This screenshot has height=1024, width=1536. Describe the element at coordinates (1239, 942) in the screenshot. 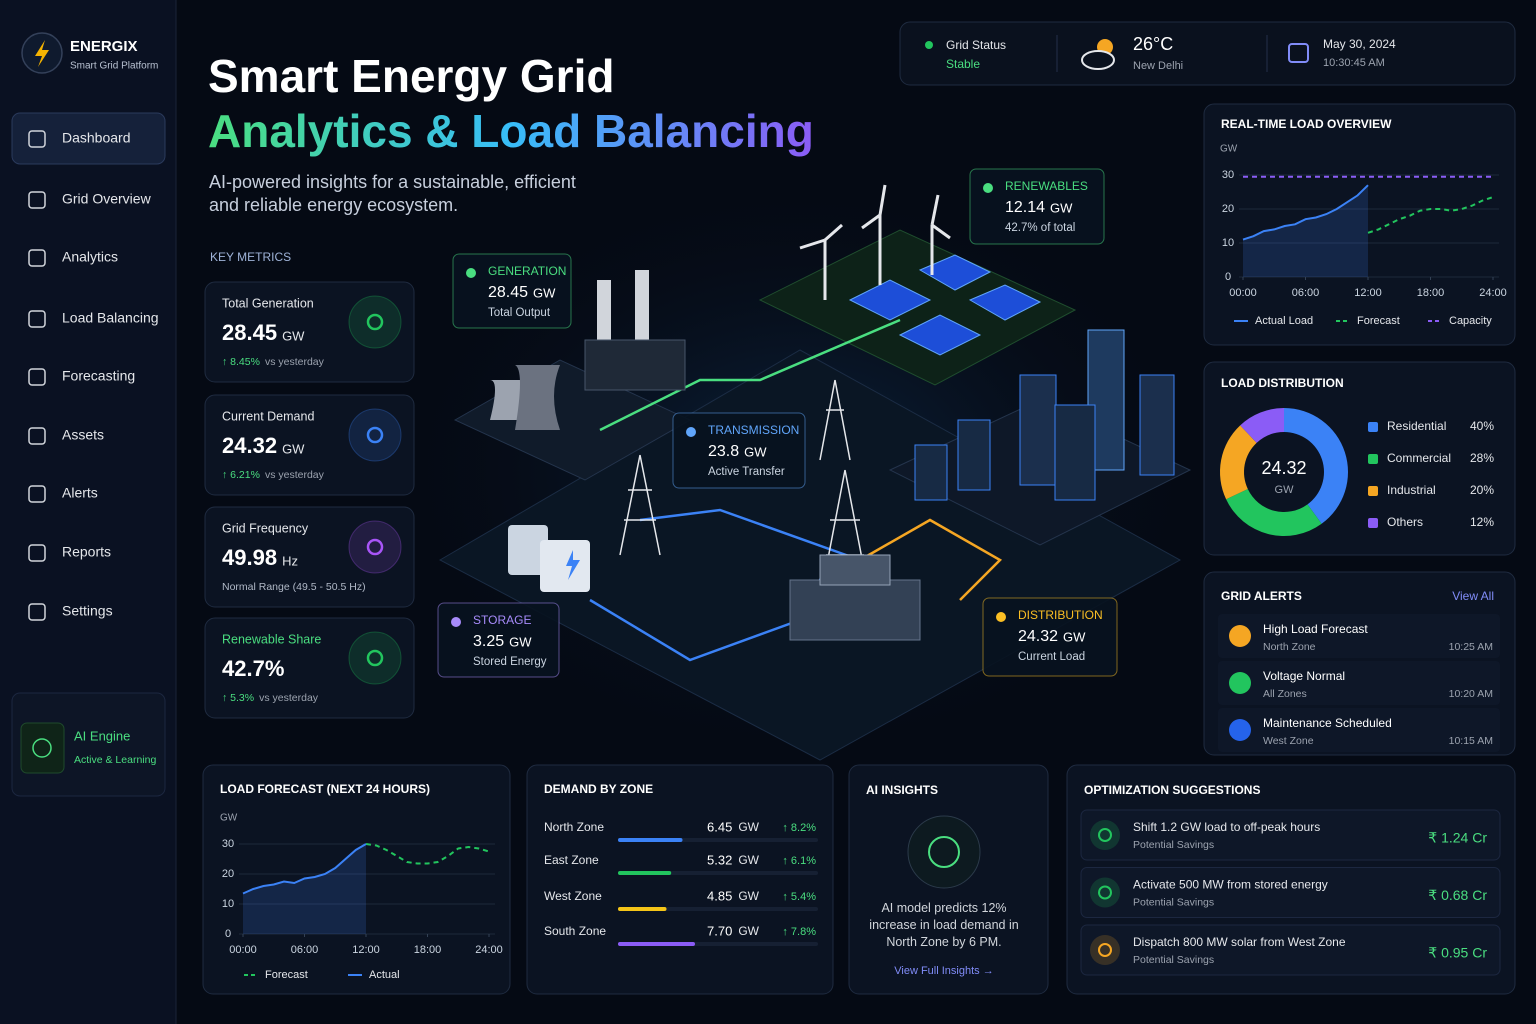

I see `suggestion-text: Dispatch 800 MW solar from West Zone` at that location.